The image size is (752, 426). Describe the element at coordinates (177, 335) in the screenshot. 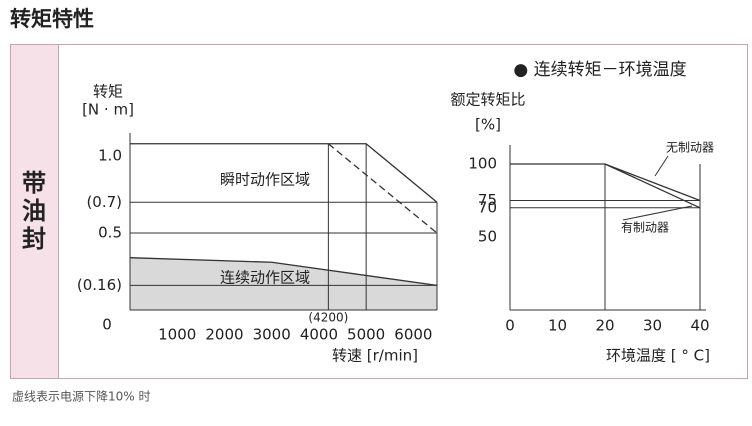

I see `x-tick-label: 1000` at that location.